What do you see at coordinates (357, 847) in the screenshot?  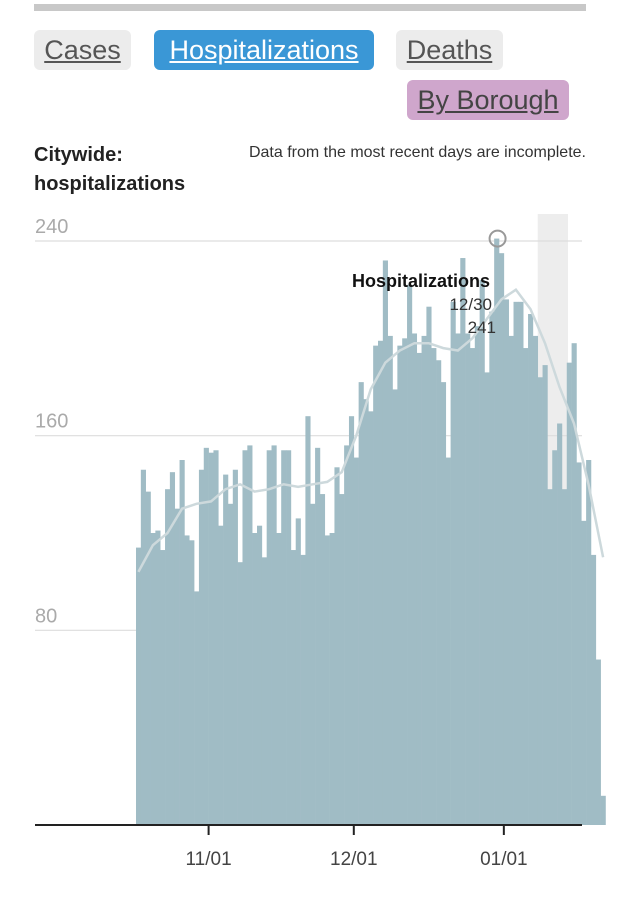 I see `x-axis-ticks: 11/01 12/01 01/01` at bounding box center [357, 847].